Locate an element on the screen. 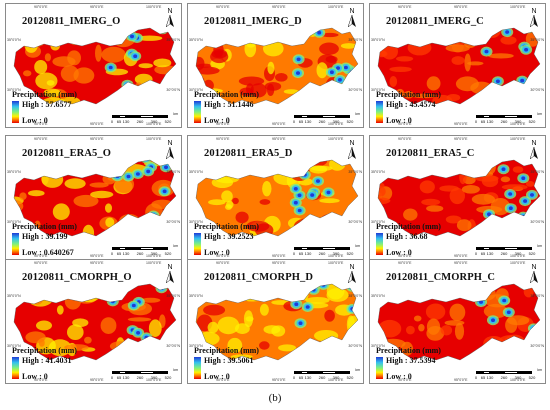 The height and width of the screenshot is (410, 550). precipitation-legend: Precipitation (mm) High : 36.68 Low : 0 is located at coordinates (419, 240).